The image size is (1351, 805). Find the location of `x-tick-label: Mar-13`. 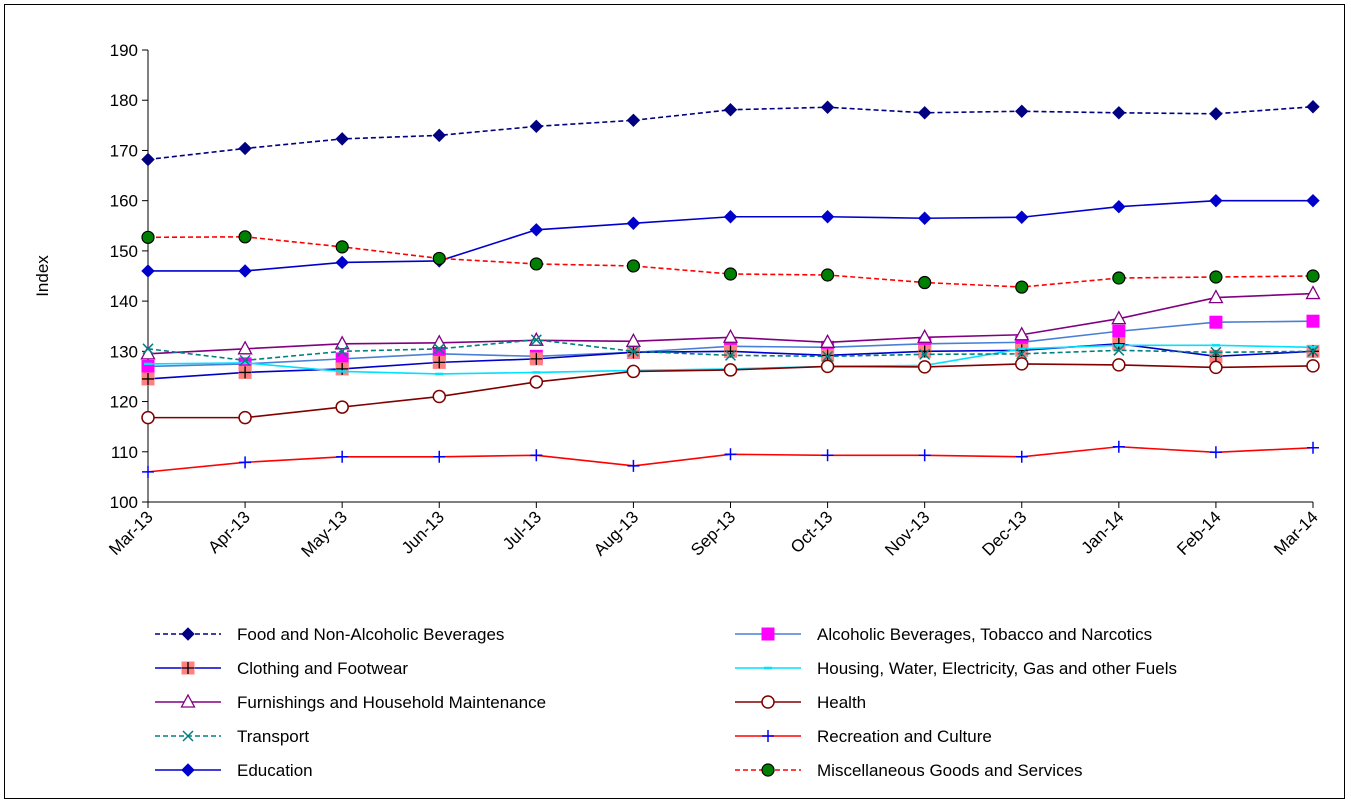

x-tick-label: Mar-13 is located at coordinates (131, 533).